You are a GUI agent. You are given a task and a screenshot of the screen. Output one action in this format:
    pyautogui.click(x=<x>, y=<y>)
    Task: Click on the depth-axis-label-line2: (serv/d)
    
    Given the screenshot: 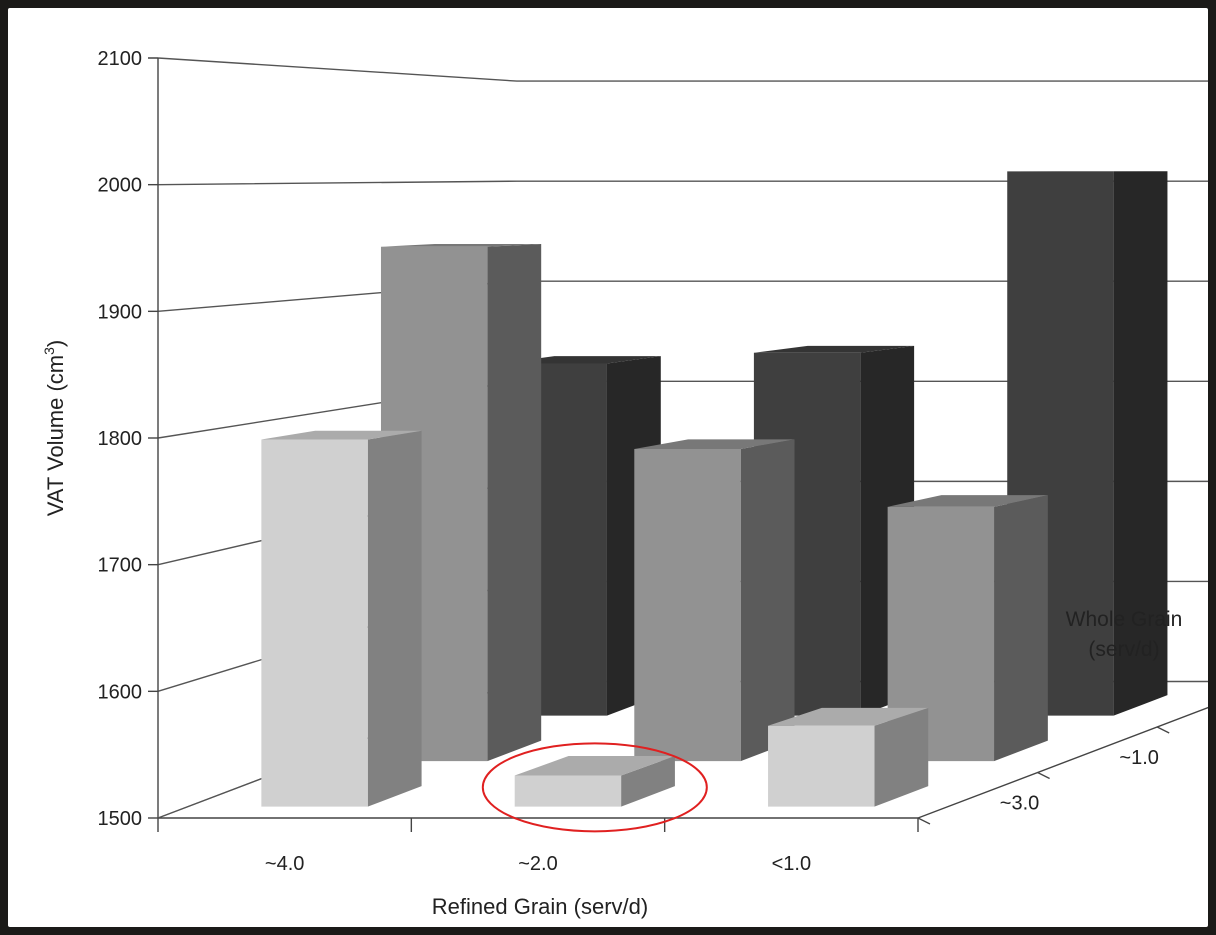 What is the action you would take?
    pyautogui.click(x=1123, y=649)
    